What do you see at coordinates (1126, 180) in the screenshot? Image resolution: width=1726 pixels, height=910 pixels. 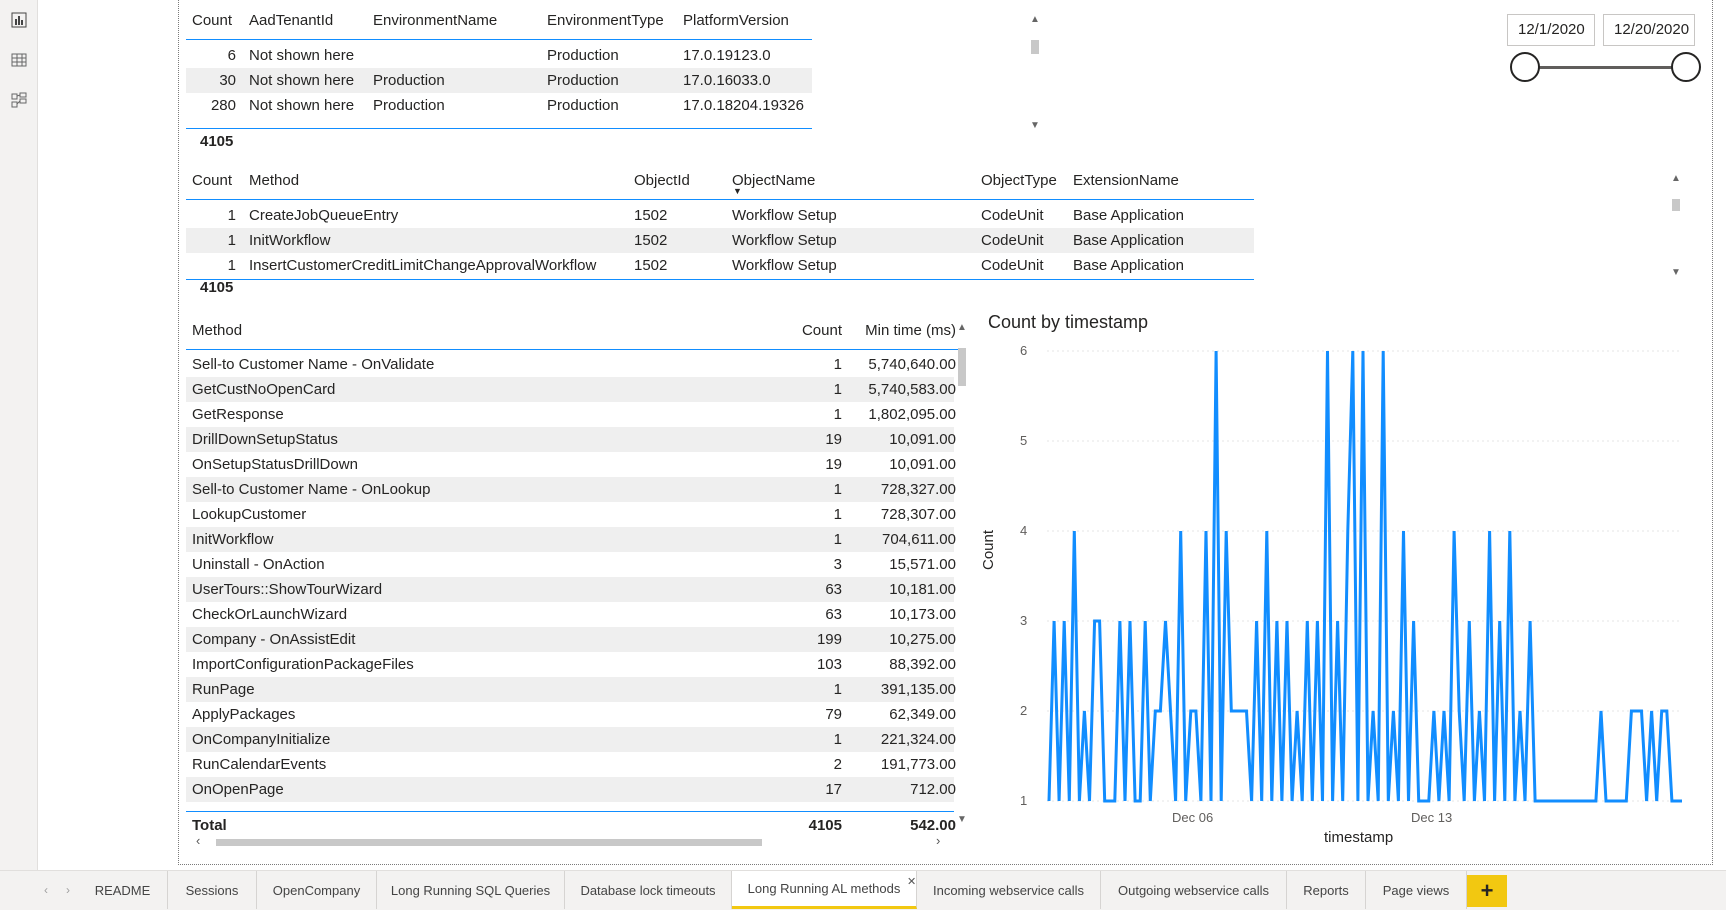 I see `column-header: ExtensionName` at bounding box center [1126, 180].